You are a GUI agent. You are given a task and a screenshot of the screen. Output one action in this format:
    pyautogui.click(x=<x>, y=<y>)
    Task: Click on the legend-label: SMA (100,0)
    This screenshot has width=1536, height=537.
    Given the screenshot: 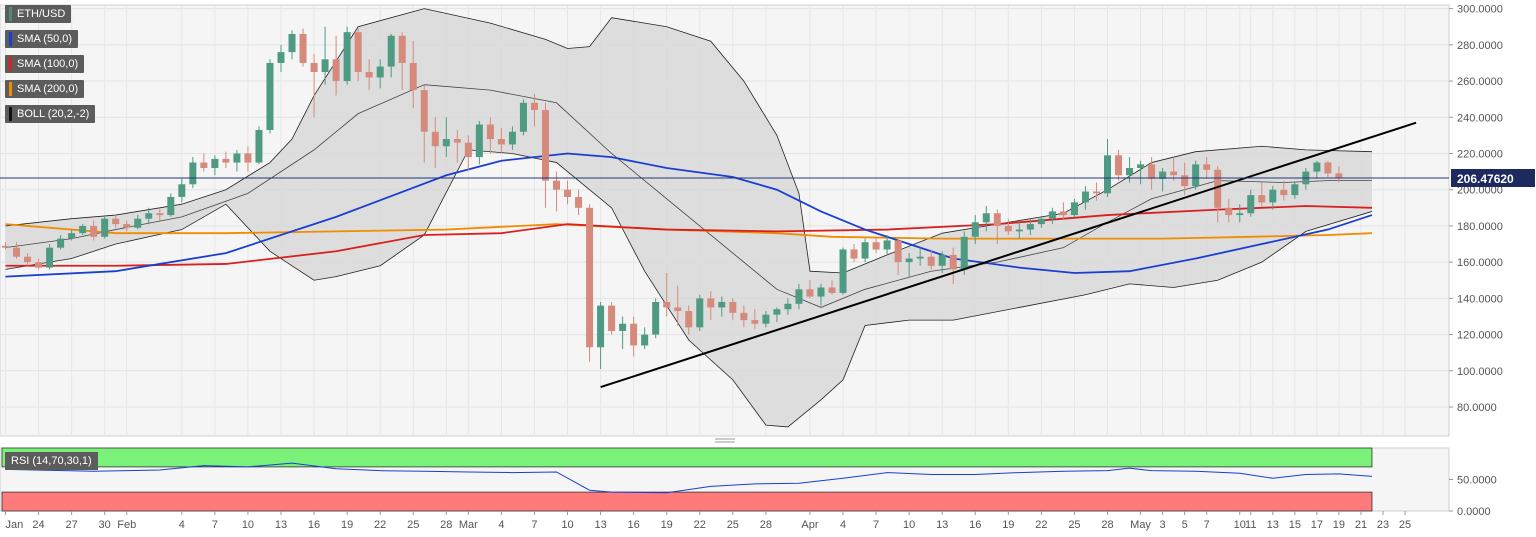 What is the action you would take?
    pyautogui.click(x=48, y=64)
    